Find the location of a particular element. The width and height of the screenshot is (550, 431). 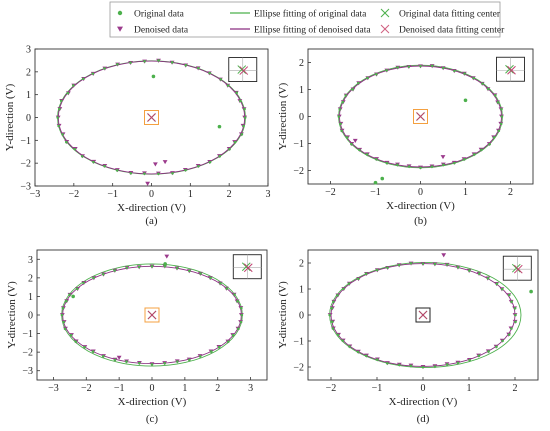

inset-original-center is located at coordinates (509, 69).